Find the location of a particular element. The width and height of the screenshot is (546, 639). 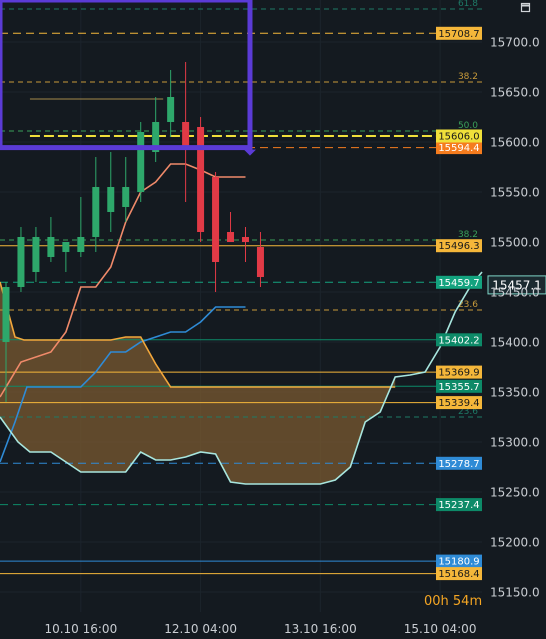

y-tick-label: 15650.0 is located at coordinates (515, 93).